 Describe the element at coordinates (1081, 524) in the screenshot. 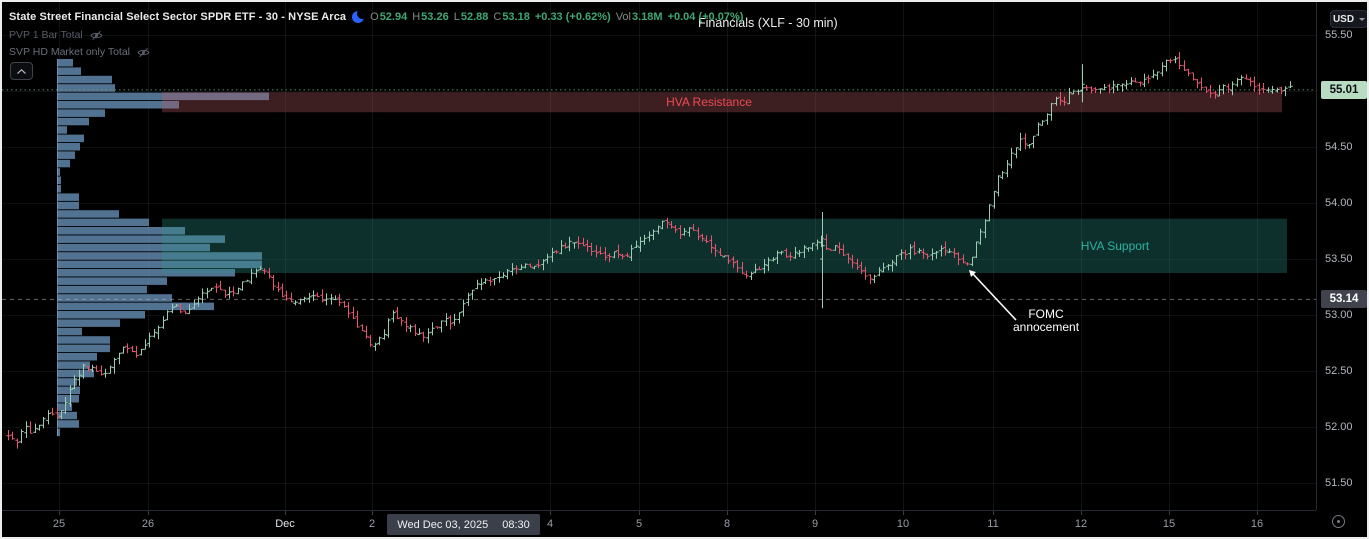

I see `time-tick-label: 12` at that location.